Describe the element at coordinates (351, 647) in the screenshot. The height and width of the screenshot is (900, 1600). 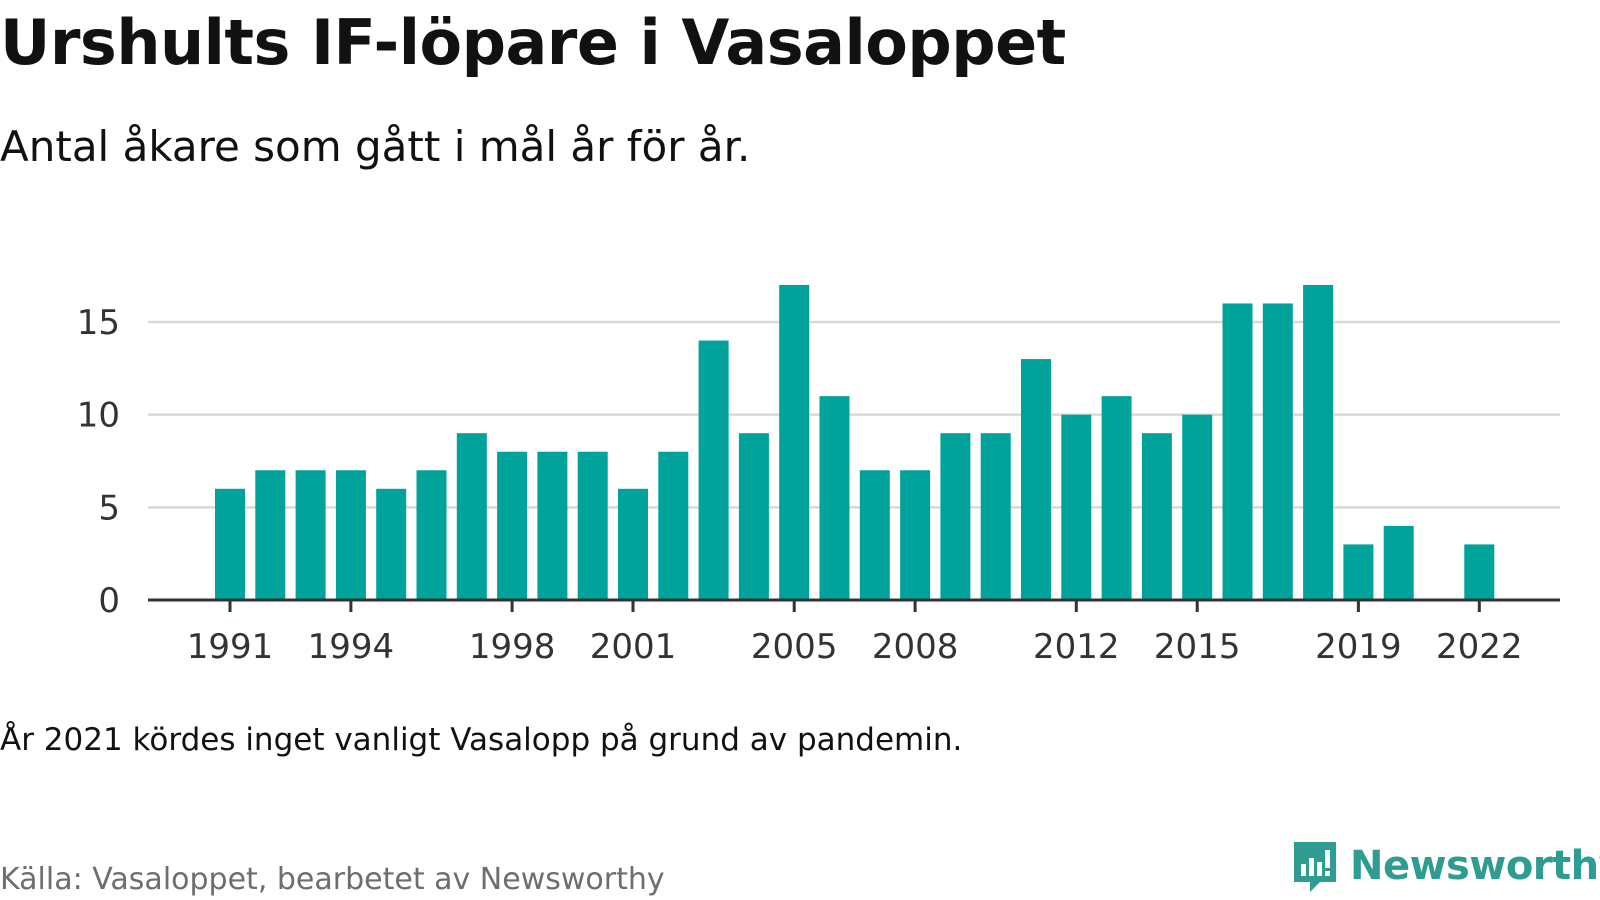
I see `x-tick-label: 1994` at that location.